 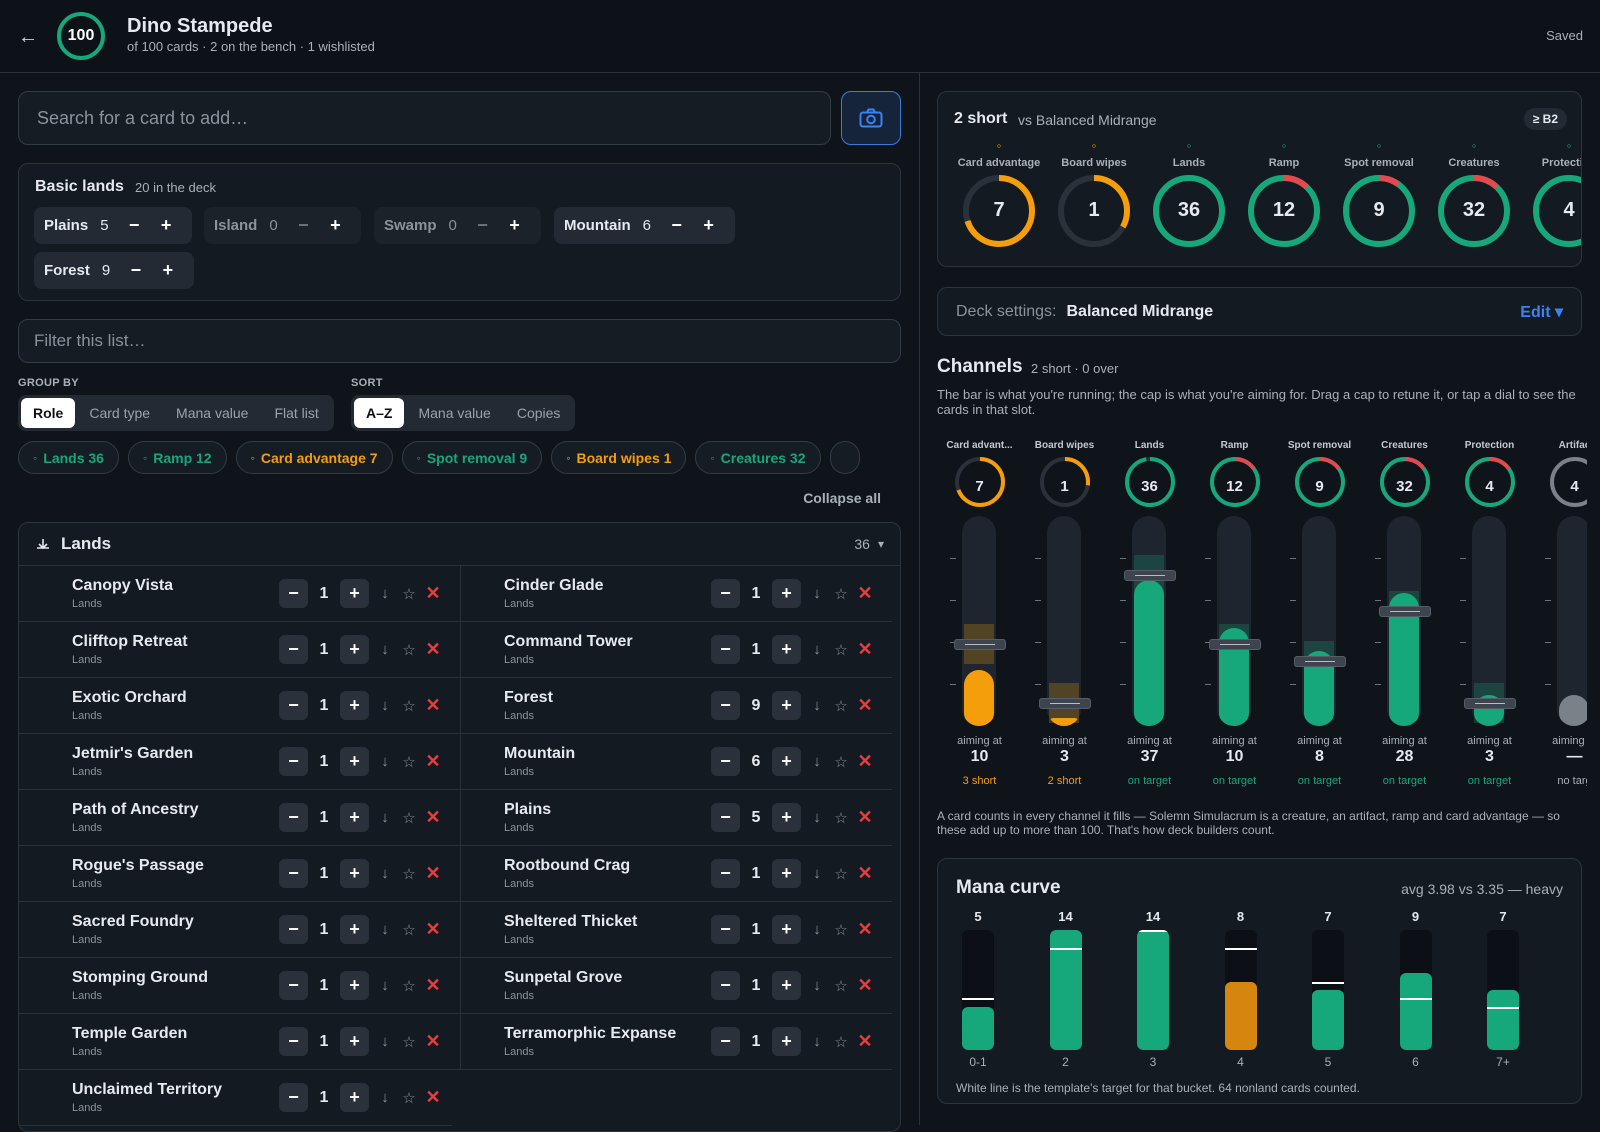 I want to click on chevron-down-icon: ▾, so click(x=880, y=544).